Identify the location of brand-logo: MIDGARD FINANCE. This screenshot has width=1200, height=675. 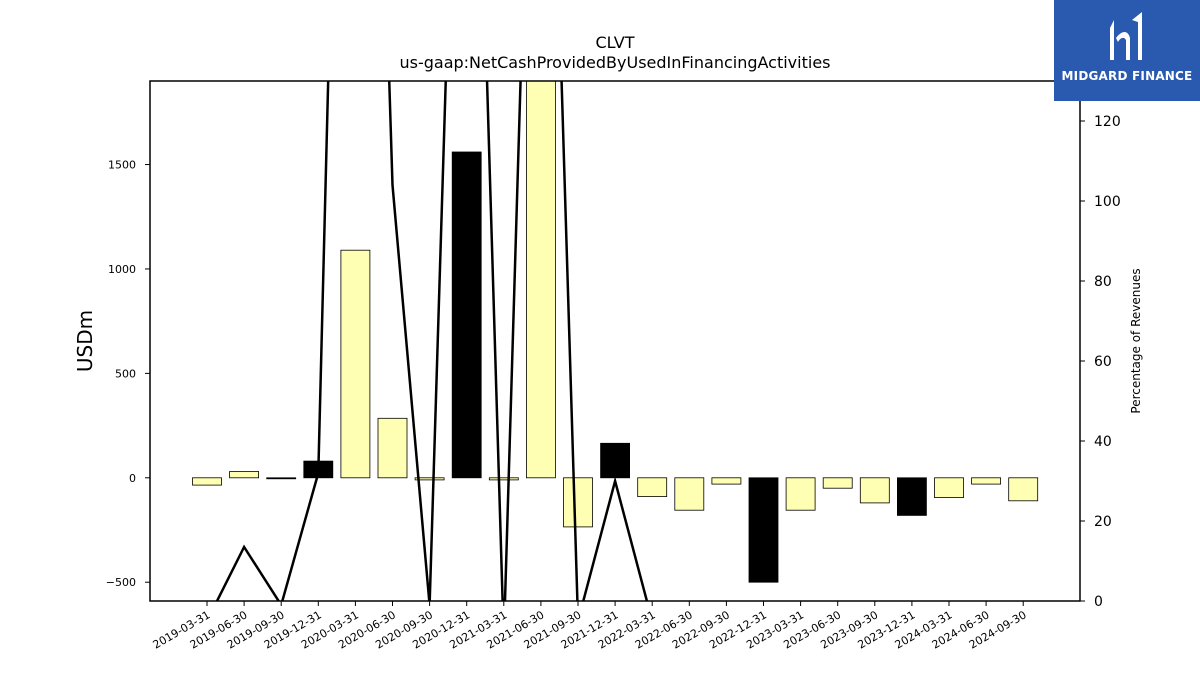
(1127, 50).